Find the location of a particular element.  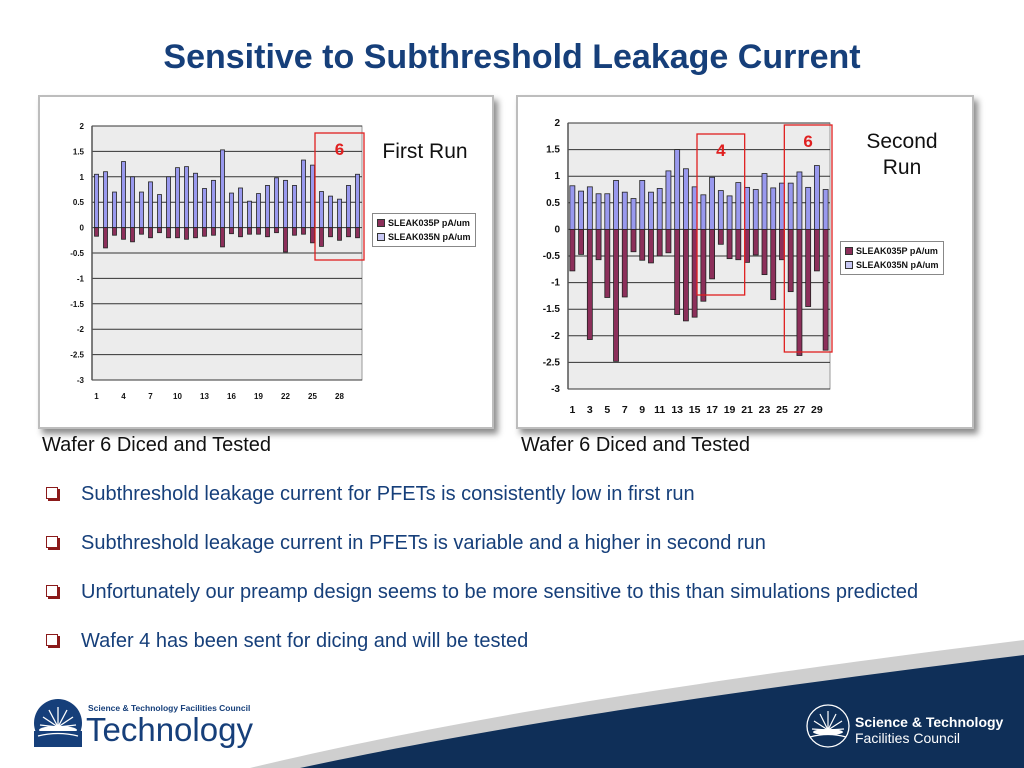

logo-line1: Science & Technology is located at coordinates (929, 722).